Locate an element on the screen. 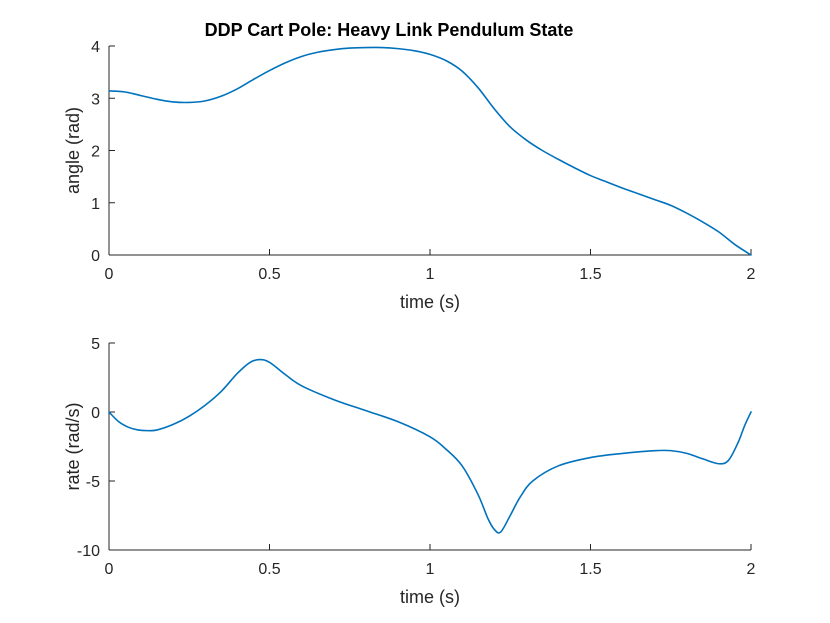 The image size is (830, 623). angle-plot-xlabel: time (s) is located at coordinates (430, 302).